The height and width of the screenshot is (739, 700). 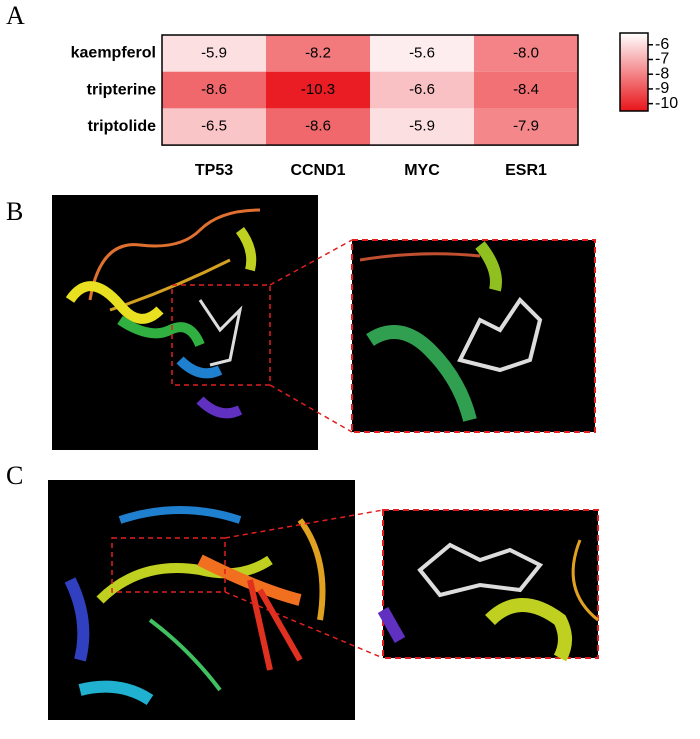 I want to click on row-label: tripterine, so click(x=121, y=89).